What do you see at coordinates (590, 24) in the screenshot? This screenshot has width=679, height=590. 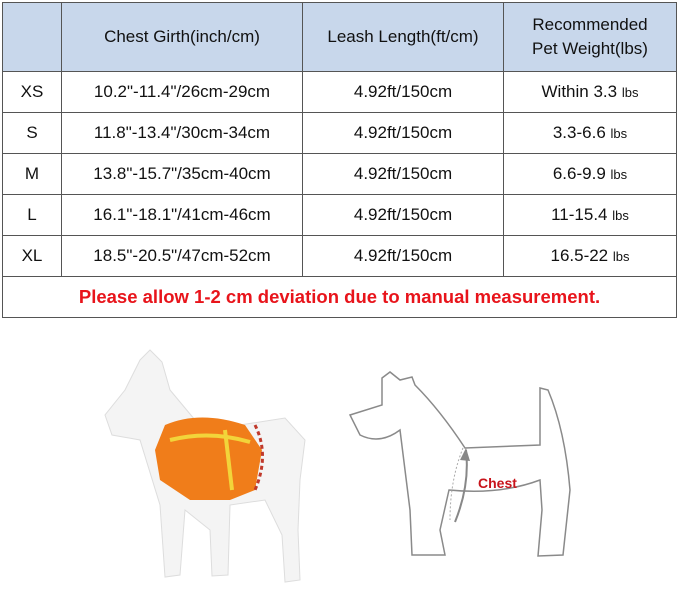 I see `header-weight-line1: Recommended` at bounding box center [590, 24].